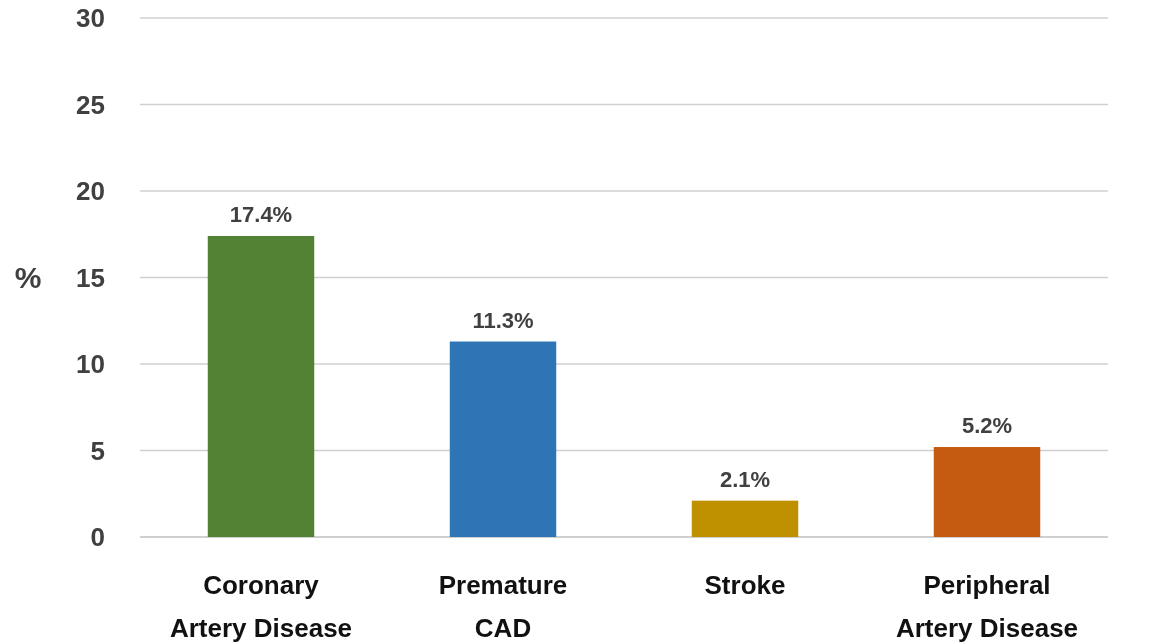  Describe the element at coordinates (90, 191) in the screenshot. I see `y-tick-label: 20` at that location.